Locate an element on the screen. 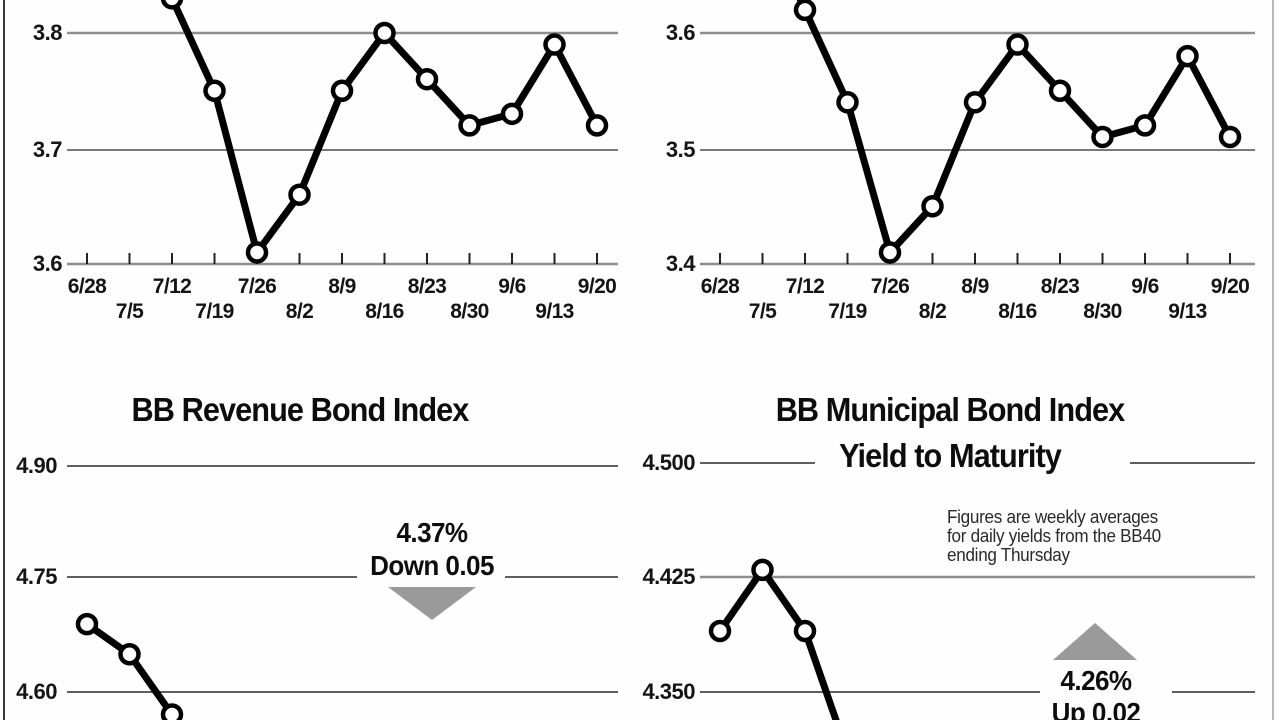 The height and width of the screenshot is (720, 1280). data-point-marker-top-right-index-8/9 is located at coordinates (975, 102).